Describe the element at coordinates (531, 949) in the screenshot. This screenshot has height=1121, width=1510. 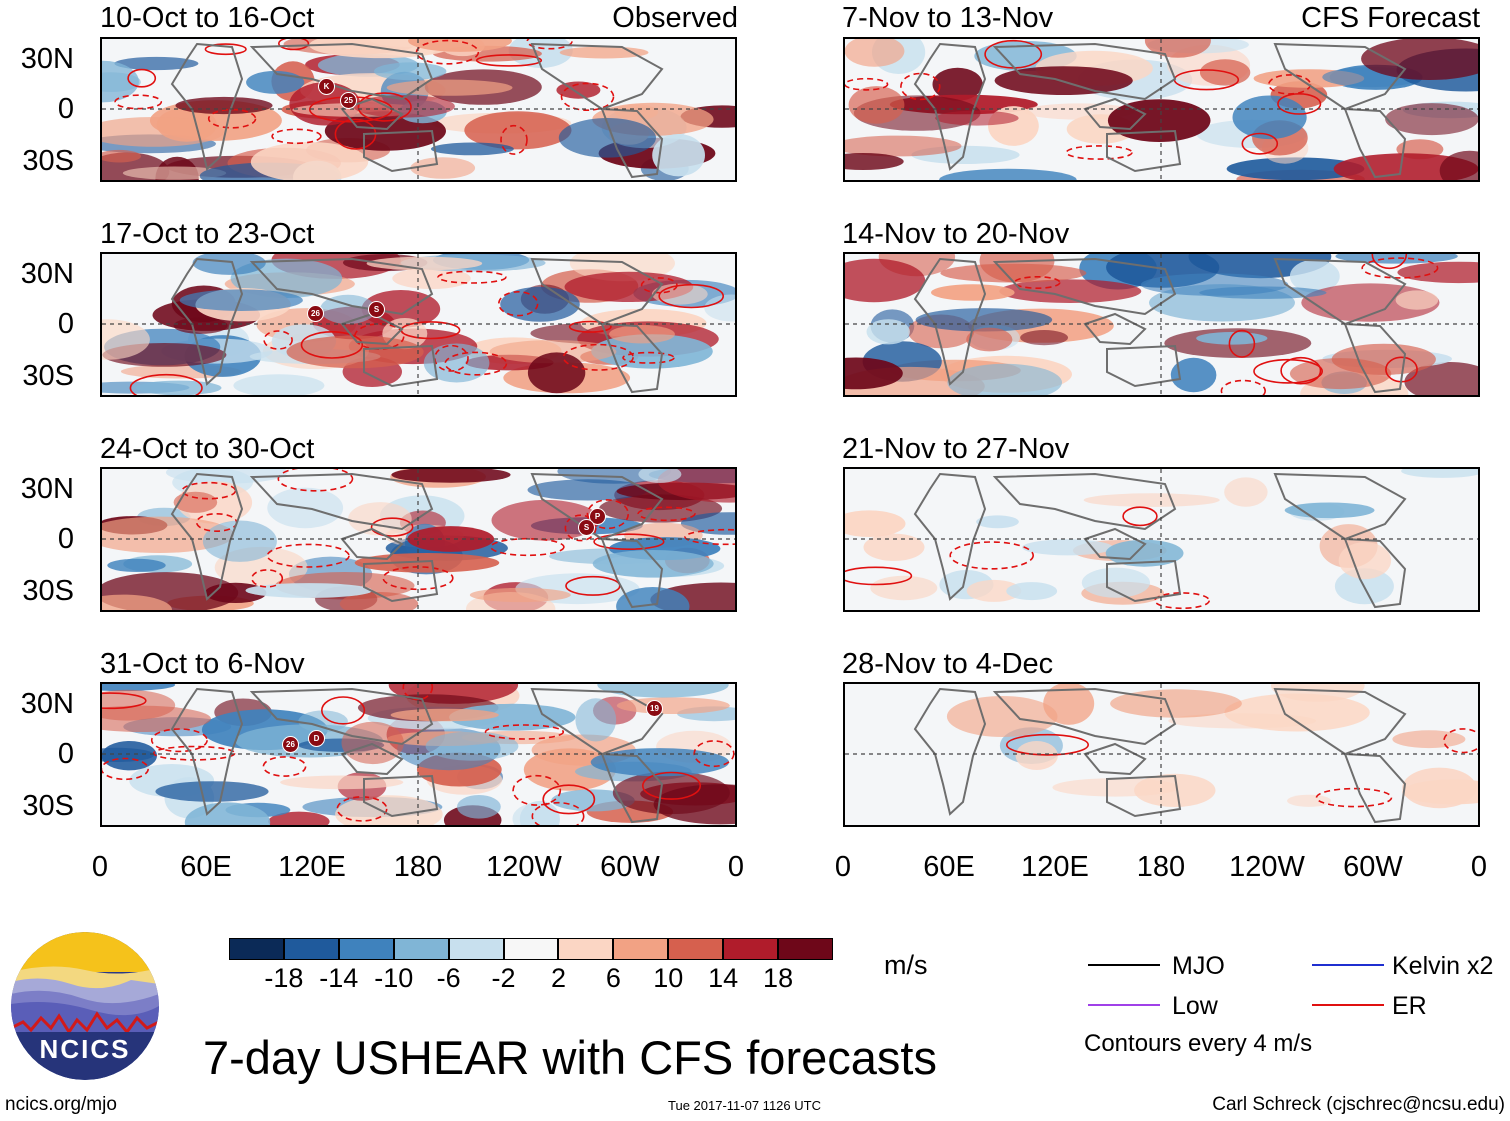
I see `colorbar` at that location.